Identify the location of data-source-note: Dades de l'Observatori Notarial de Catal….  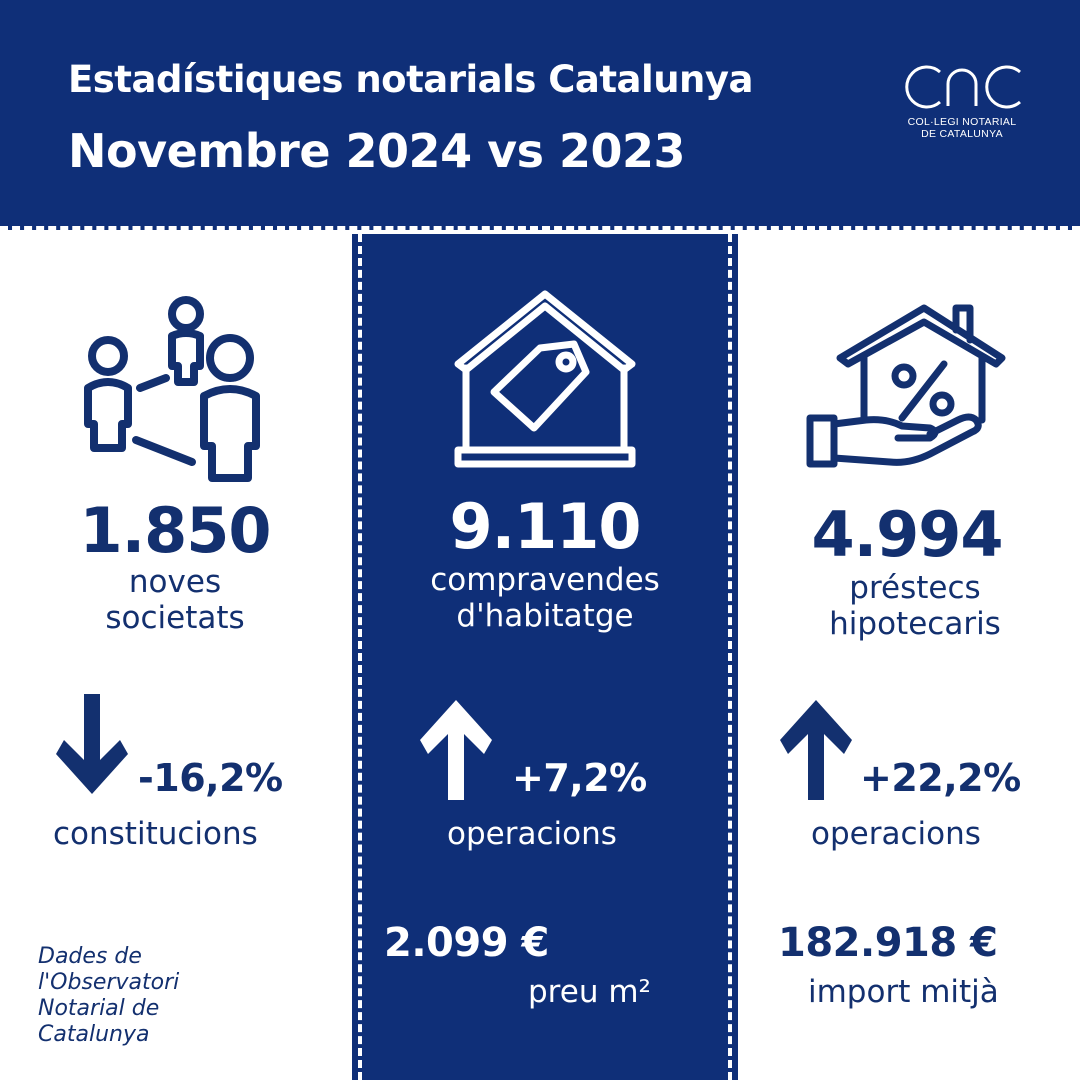
(138, 996).